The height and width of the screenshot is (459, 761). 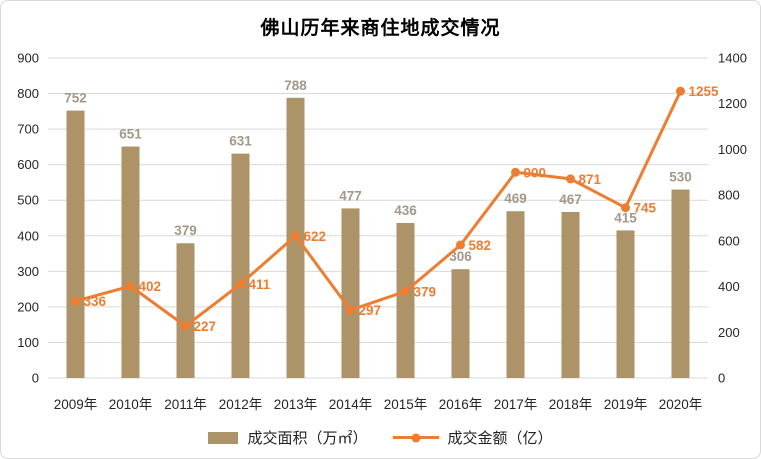 What do you see at coordinates (185, 230) in the screenshot?
I see `bar-value-label: 379` at bounding box center [185, 230].